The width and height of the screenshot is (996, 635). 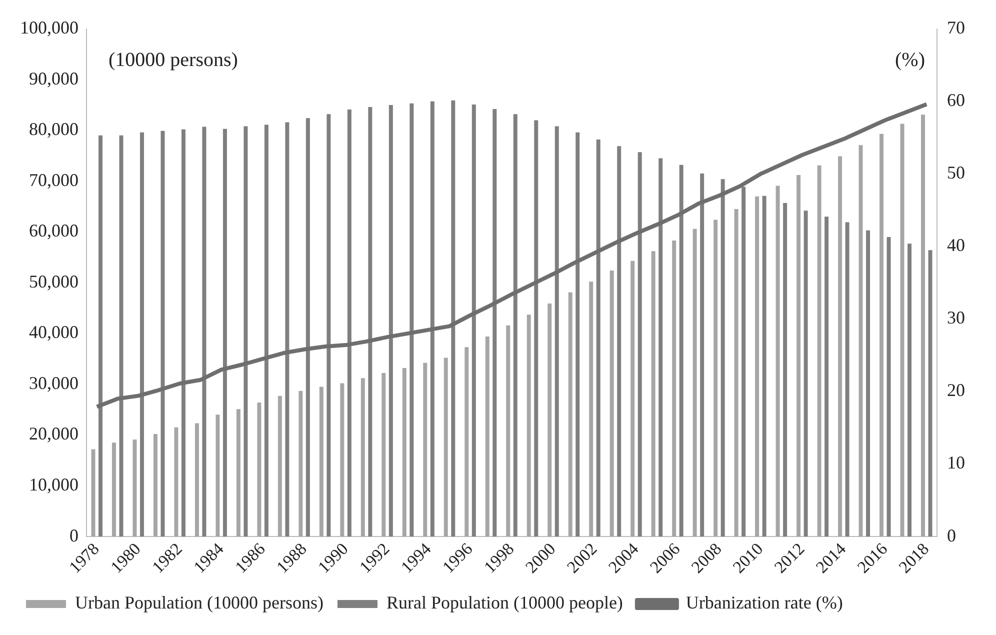 I want to click on y-tick-label: 100,000, so click(x=49, y=28).